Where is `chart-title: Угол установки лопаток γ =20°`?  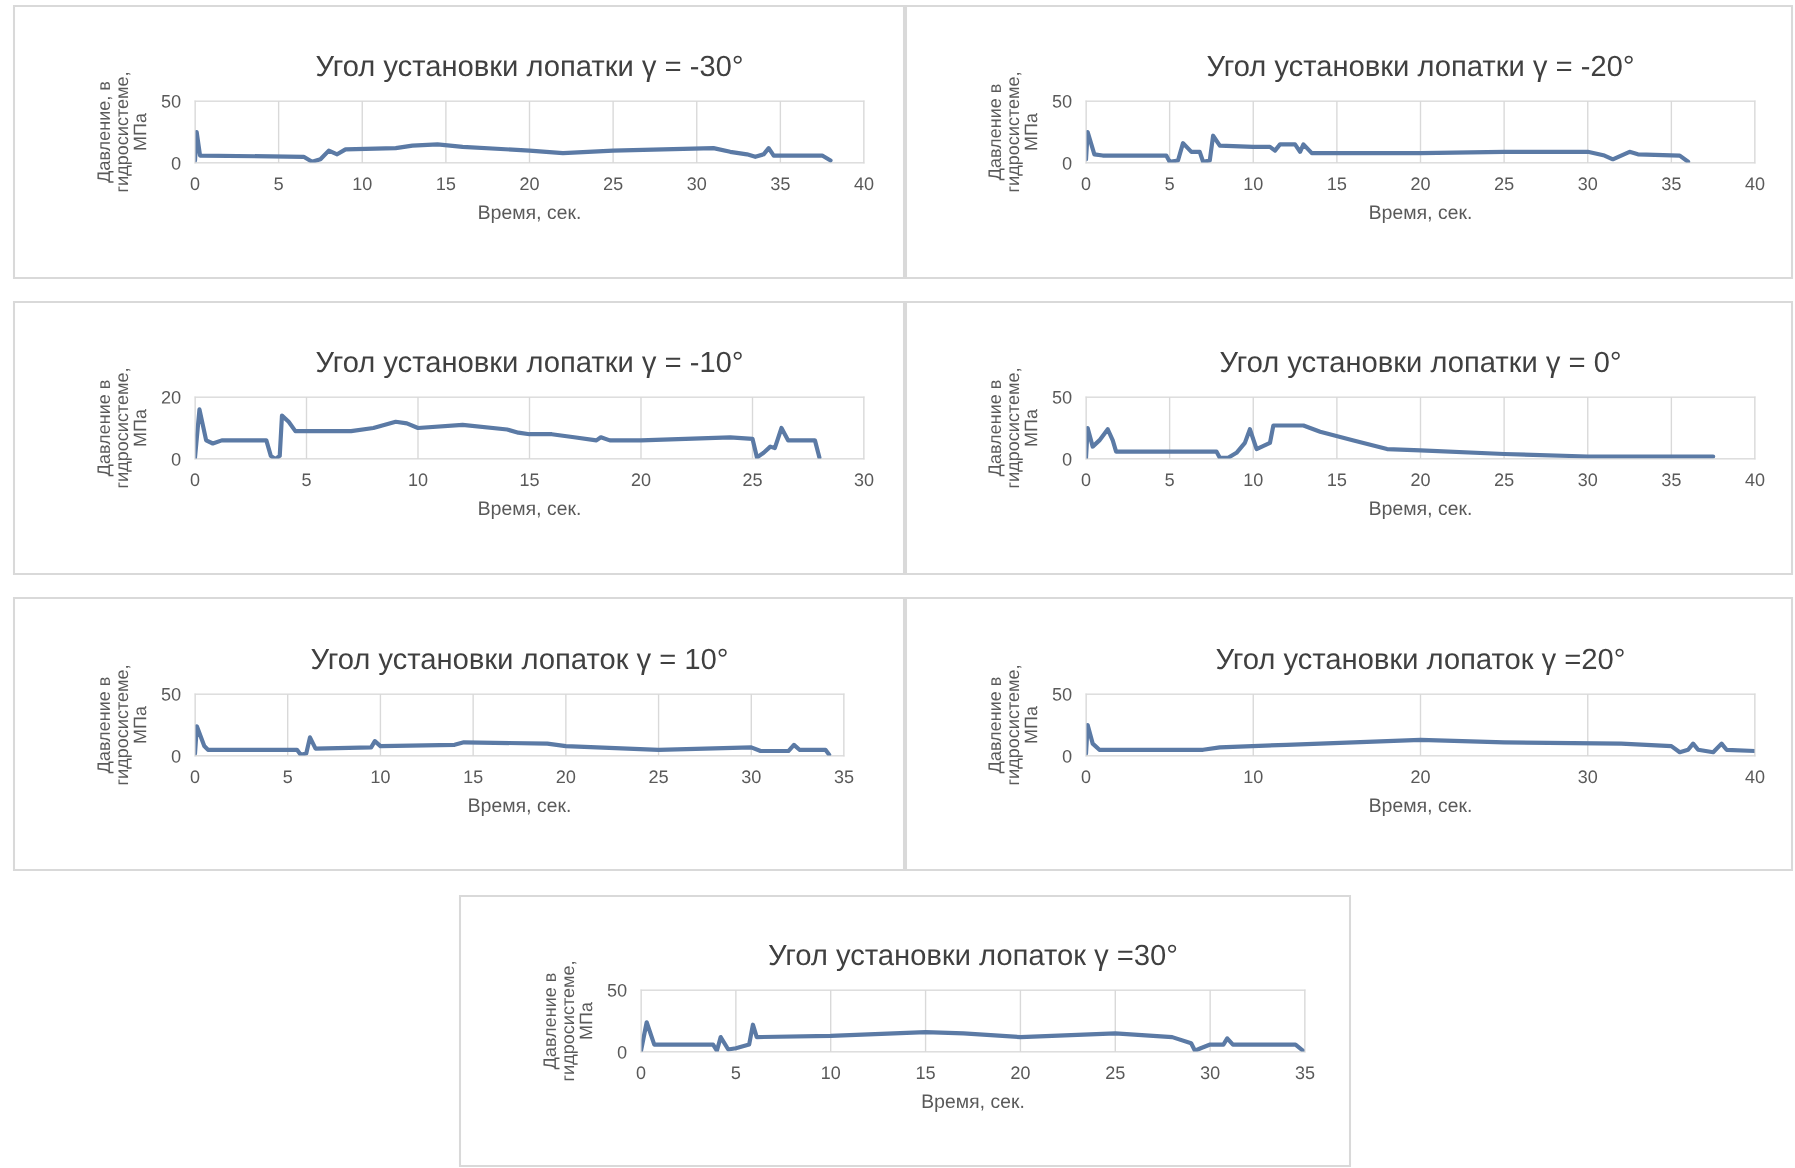
chart-title: Угол установки лопаток γ =20° is located at coordinates (1420, 662).